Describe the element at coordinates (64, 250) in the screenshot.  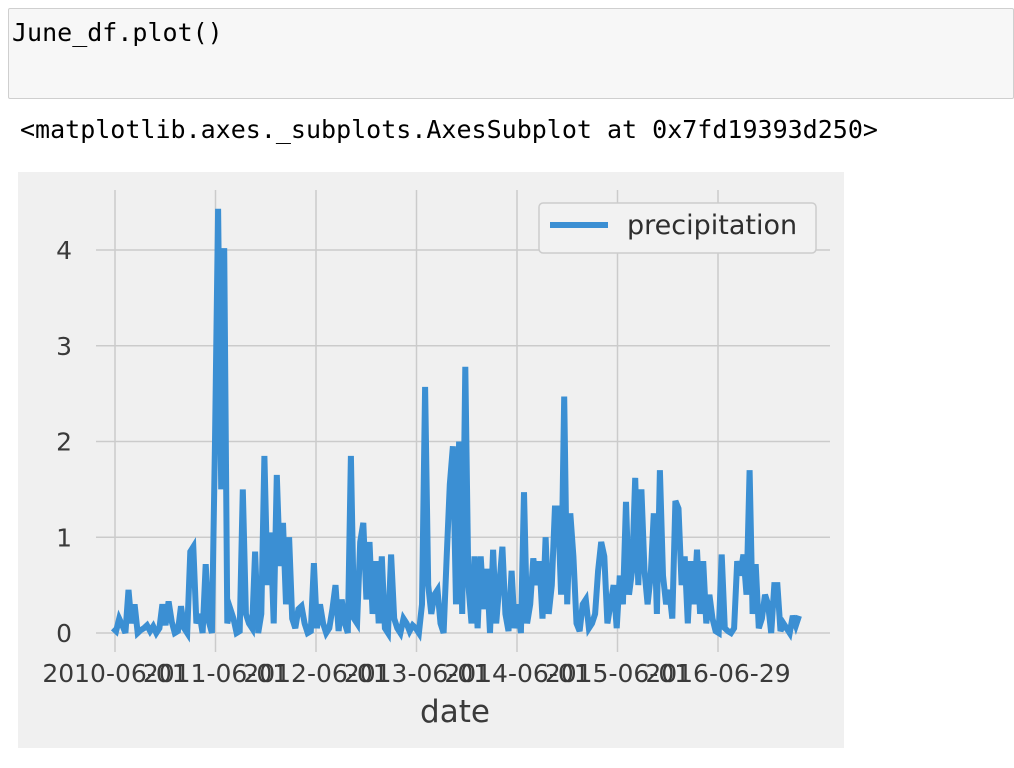
I see `y-tick-label: 4` at that location.